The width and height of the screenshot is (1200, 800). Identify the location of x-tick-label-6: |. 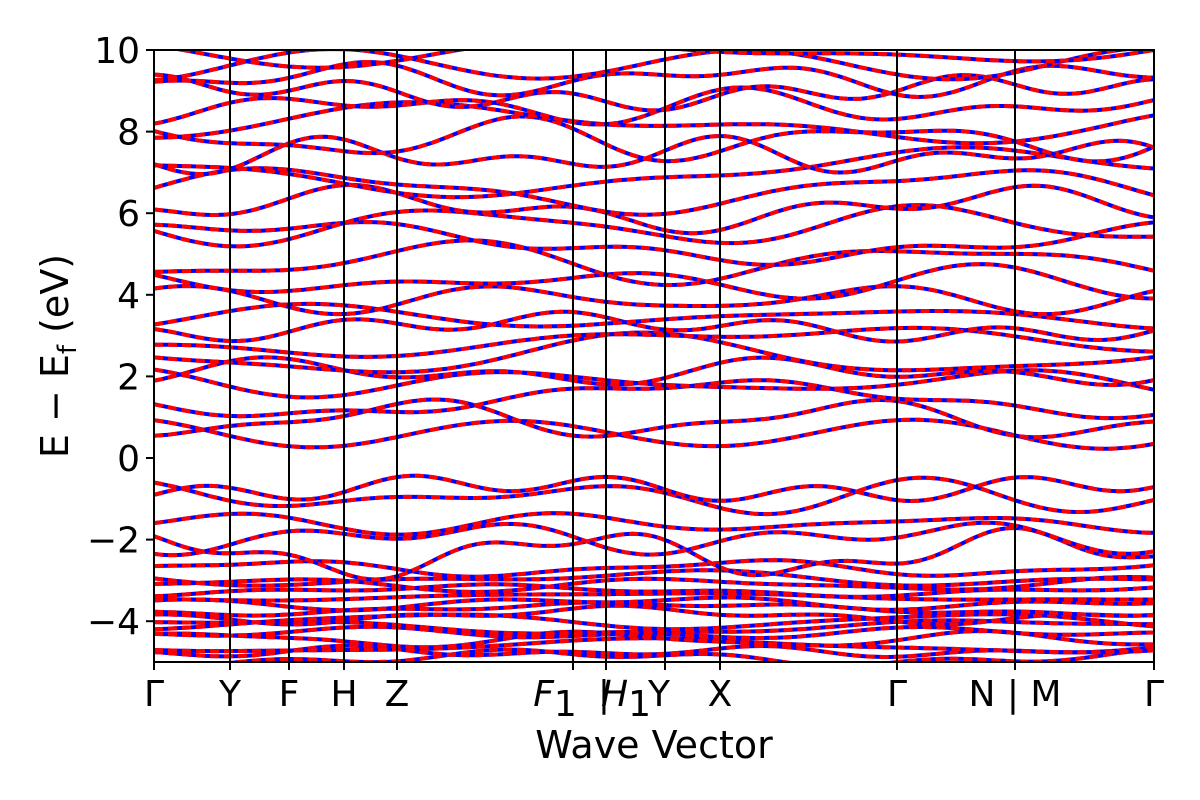
(604, 694).